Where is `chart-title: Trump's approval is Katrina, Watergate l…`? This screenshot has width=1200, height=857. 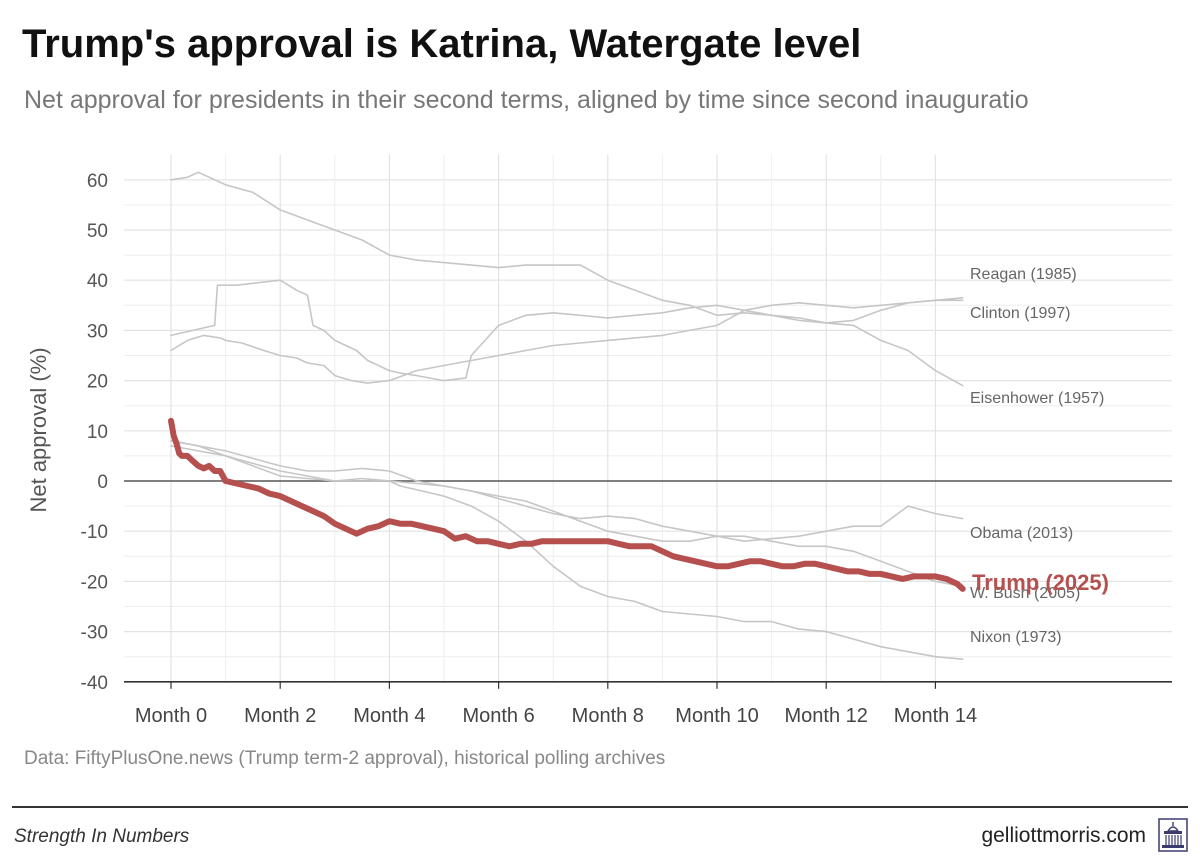
chart-title: Trump's approval is Katrina, Watergate l… is located at coordinates (442, 44).